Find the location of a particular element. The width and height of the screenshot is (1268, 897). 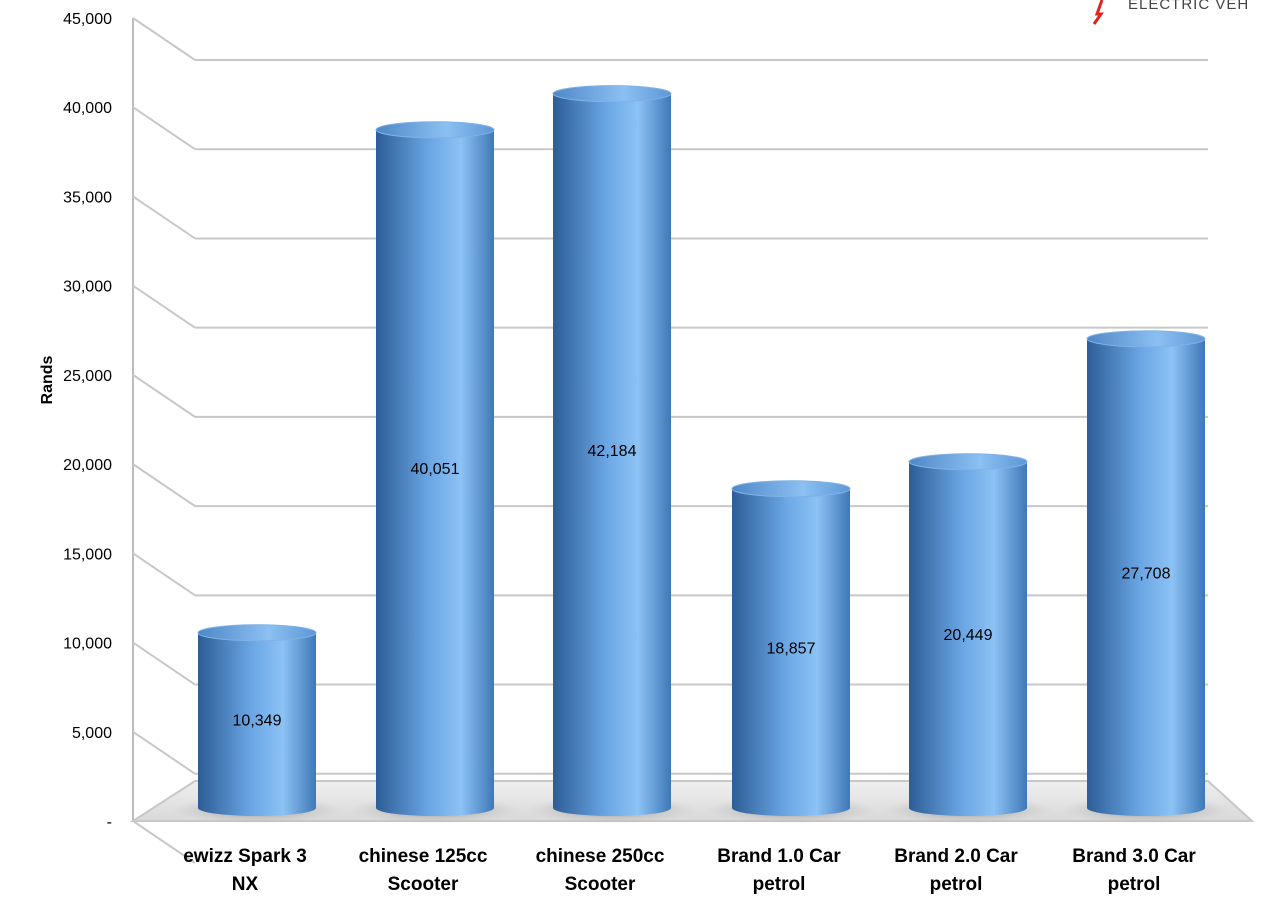

y-tick-label: 35,000 is located at coordinates (87, 197).